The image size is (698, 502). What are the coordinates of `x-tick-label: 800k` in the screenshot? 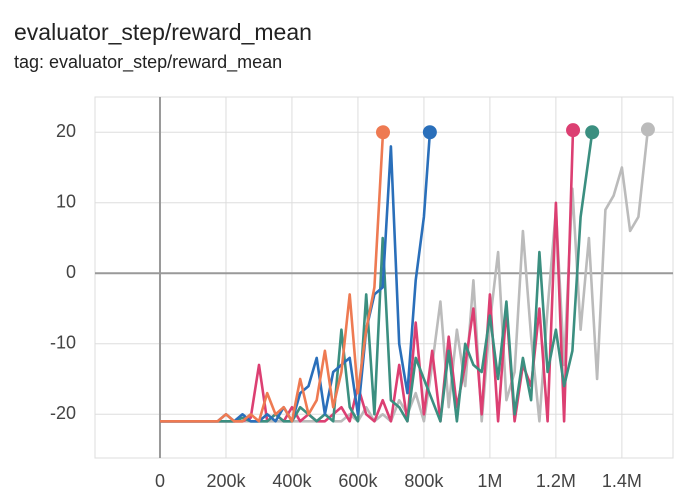 It's located at (424, 481).